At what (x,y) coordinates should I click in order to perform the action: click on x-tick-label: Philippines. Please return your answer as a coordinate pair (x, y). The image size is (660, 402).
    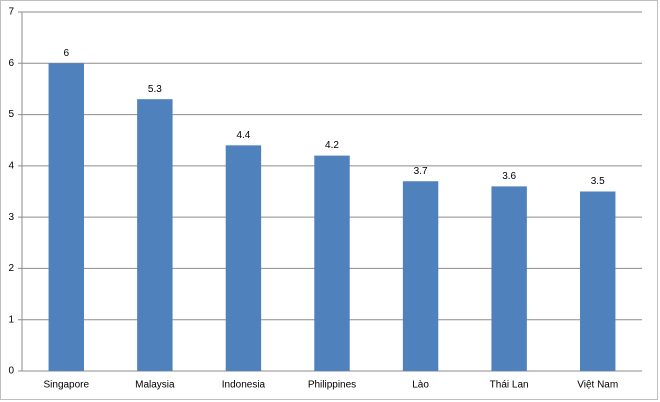
    Looking at the image, I should click on (332, 385).